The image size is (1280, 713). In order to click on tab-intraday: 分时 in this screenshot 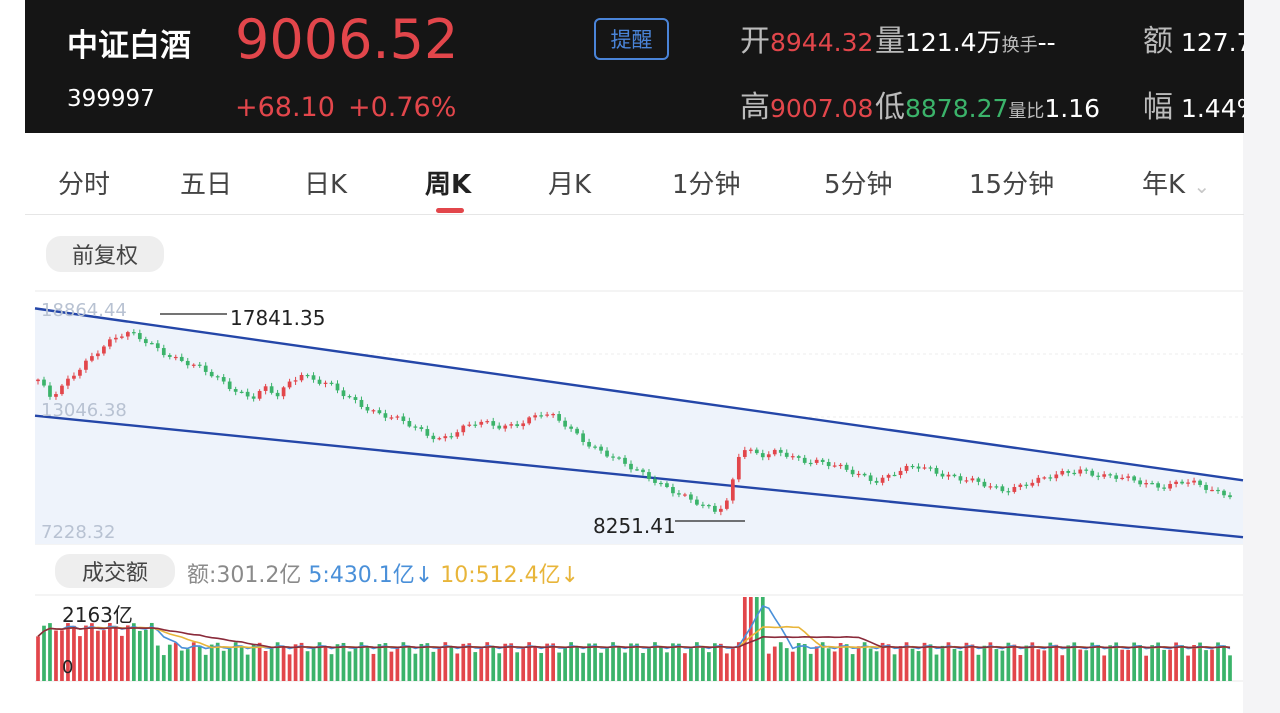, I will do `click(84, 185)`.